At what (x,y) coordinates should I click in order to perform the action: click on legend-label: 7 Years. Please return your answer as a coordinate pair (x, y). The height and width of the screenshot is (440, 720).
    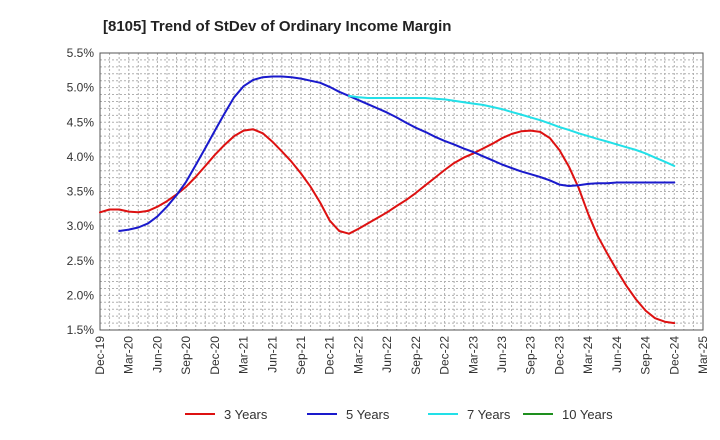
    Looking at the image, I should click on (489, 414).